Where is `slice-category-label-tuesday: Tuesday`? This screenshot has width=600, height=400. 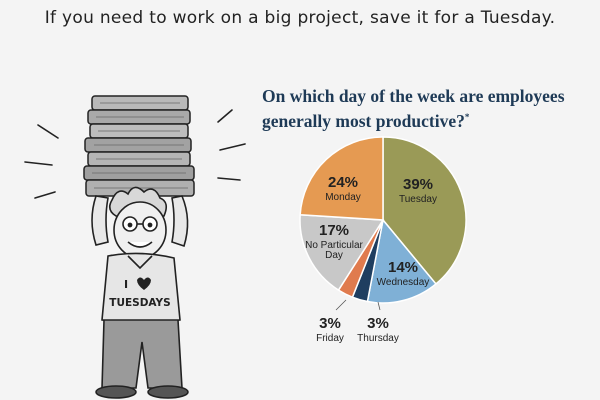
slice-category-label-tuesday: Tuesday is located at coordinates (418, 199).